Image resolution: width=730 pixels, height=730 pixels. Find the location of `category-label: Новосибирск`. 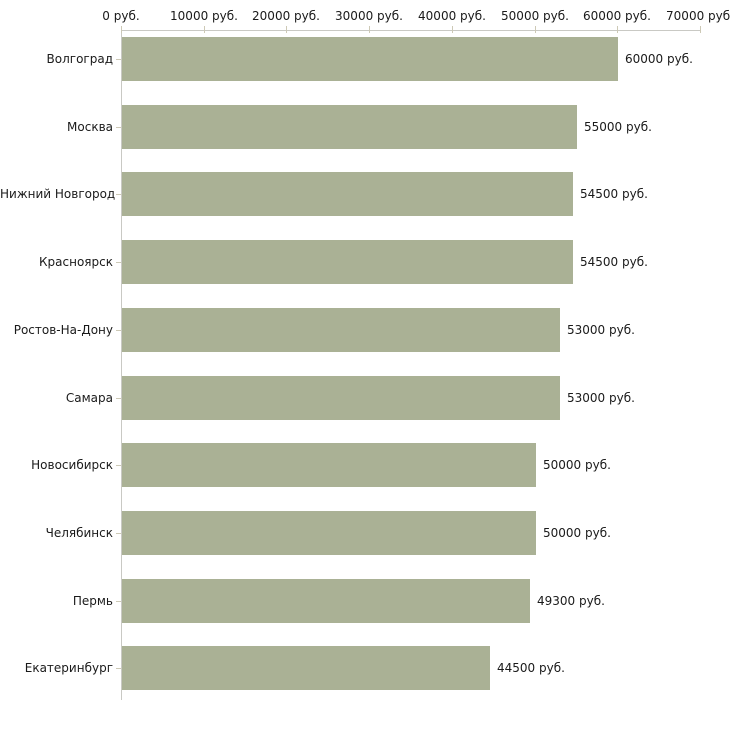

category-label: Новосибирск is located at coordinates (72, 465).